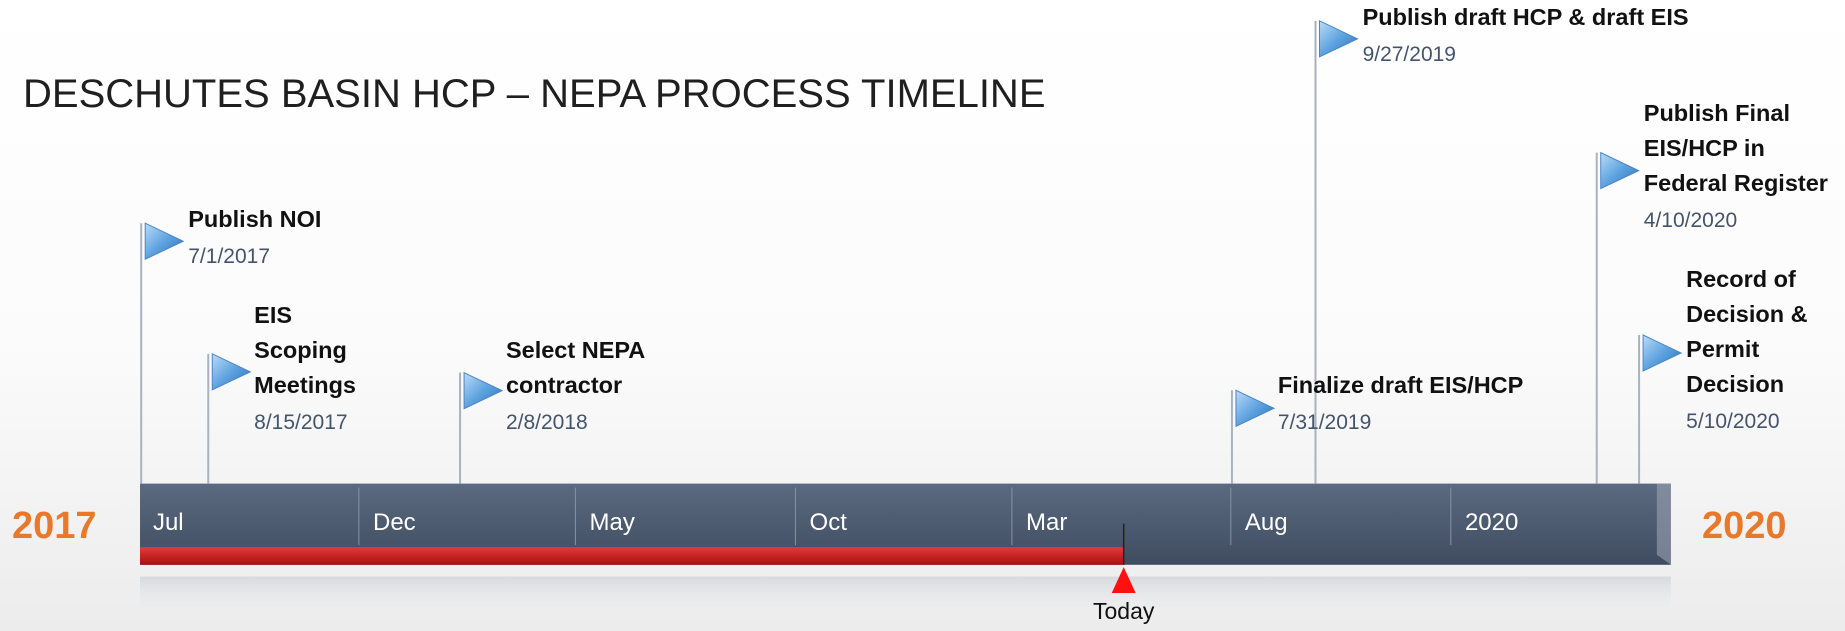 This screenshot has width=1845, height=631. I want to click on end-year: 2020, so click(1744, 526).